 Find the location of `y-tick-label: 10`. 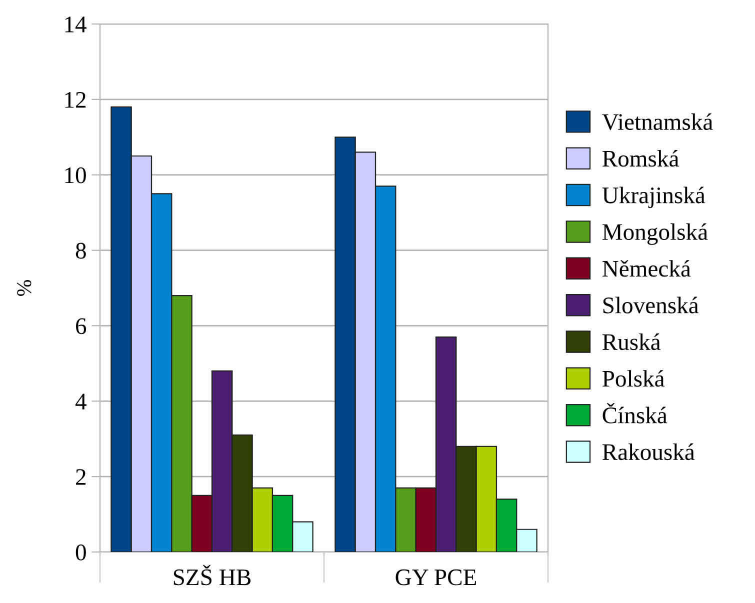

y-tick-label: 10 is located at coordinates (75, 175).